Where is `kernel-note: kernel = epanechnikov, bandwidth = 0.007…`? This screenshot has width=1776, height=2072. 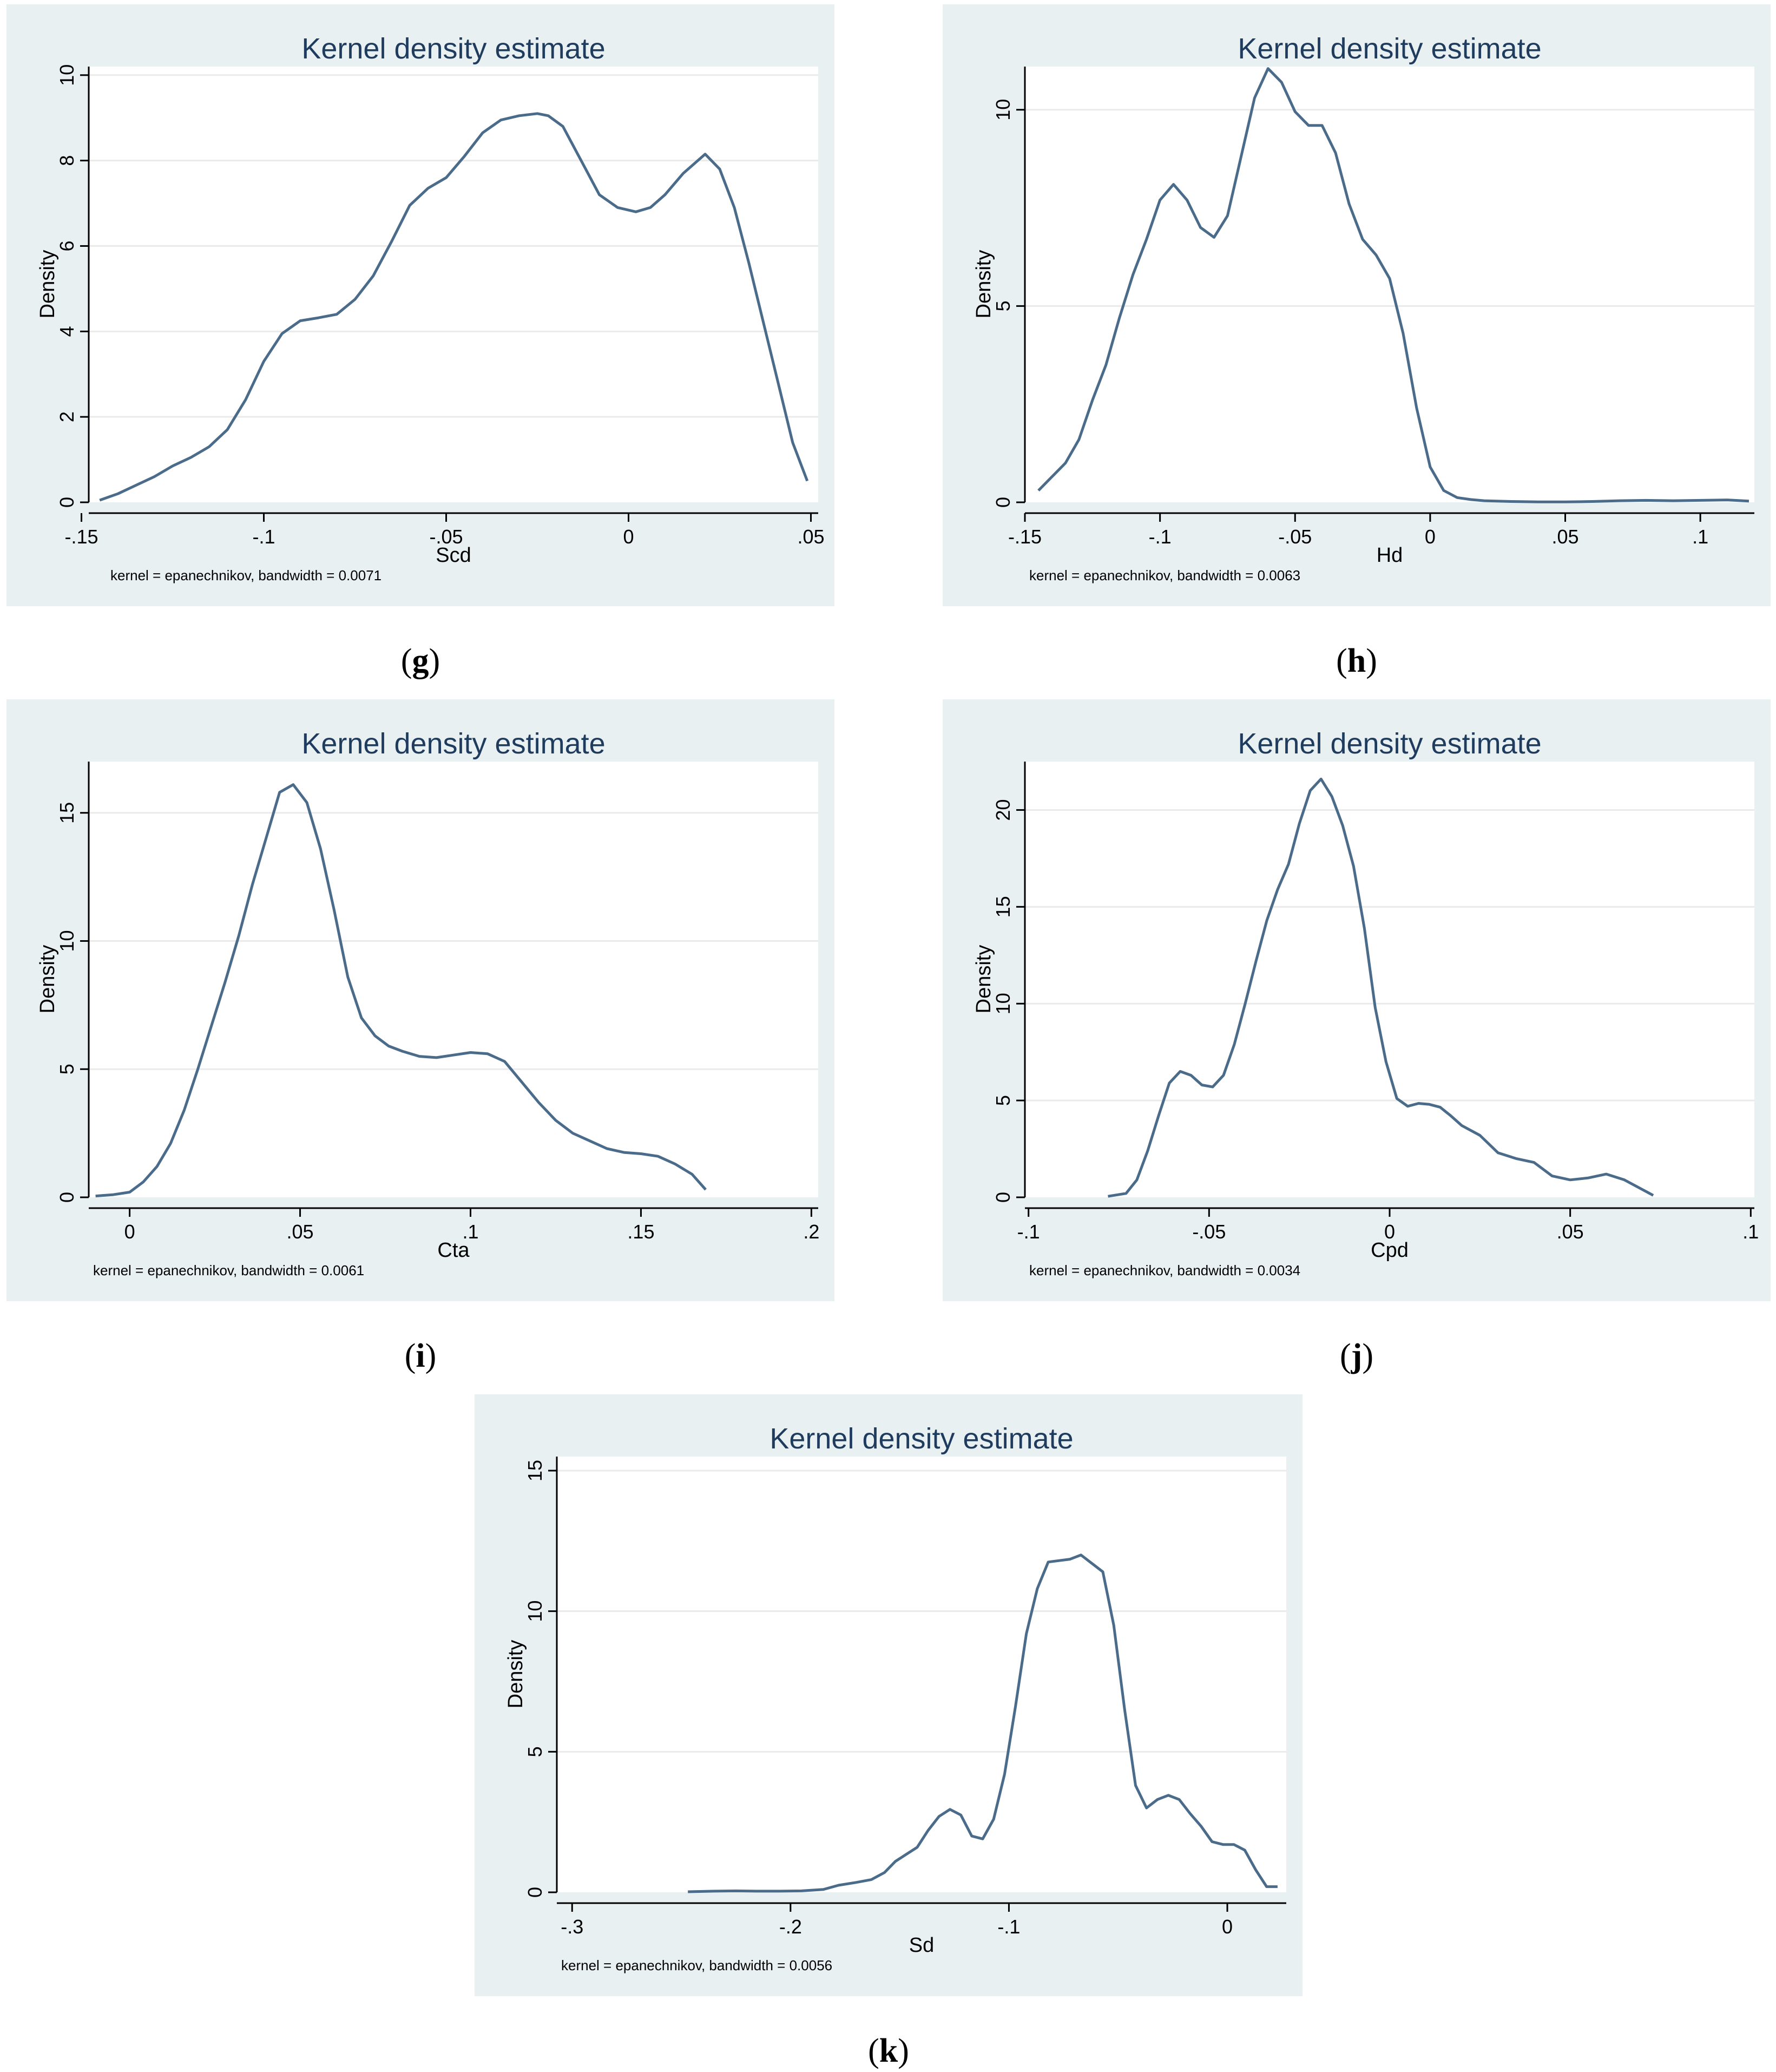 kernel-note: kernel = epanechnikov, bandwidth = 0.007… is located at coordinates (246, 575).